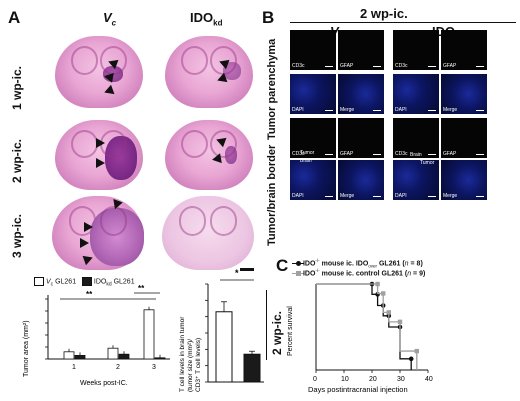  I want to click on surv-legend-2: IDO-/- mouse ic. control GL261 (n = 9), so click(358, 272).